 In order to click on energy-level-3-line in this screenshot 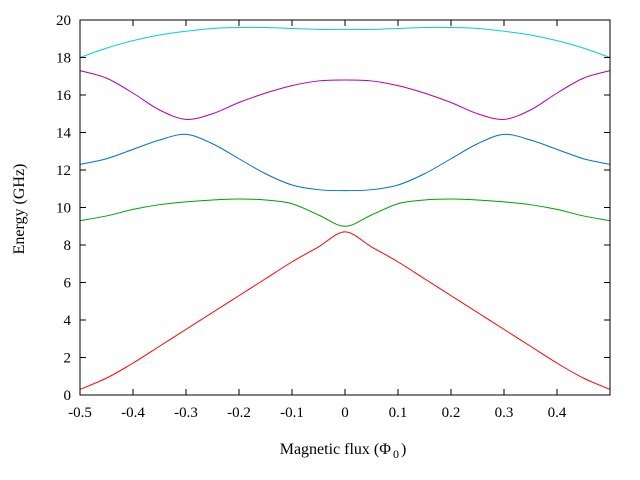, I will do `click(345, 162)`.